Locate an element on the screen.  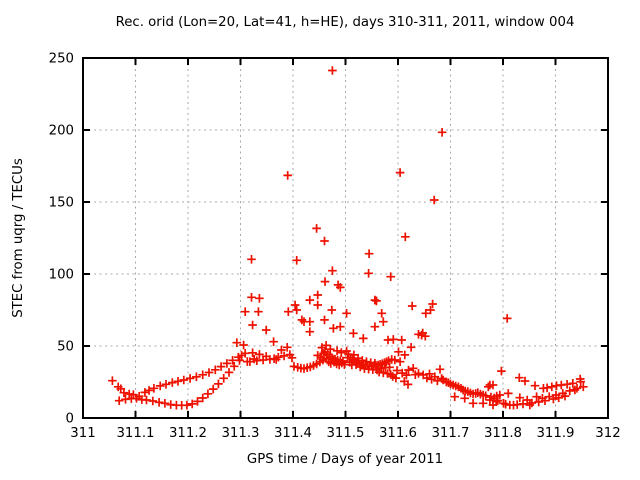
x-tick-label: 311 is located at coordinates (82, 433).